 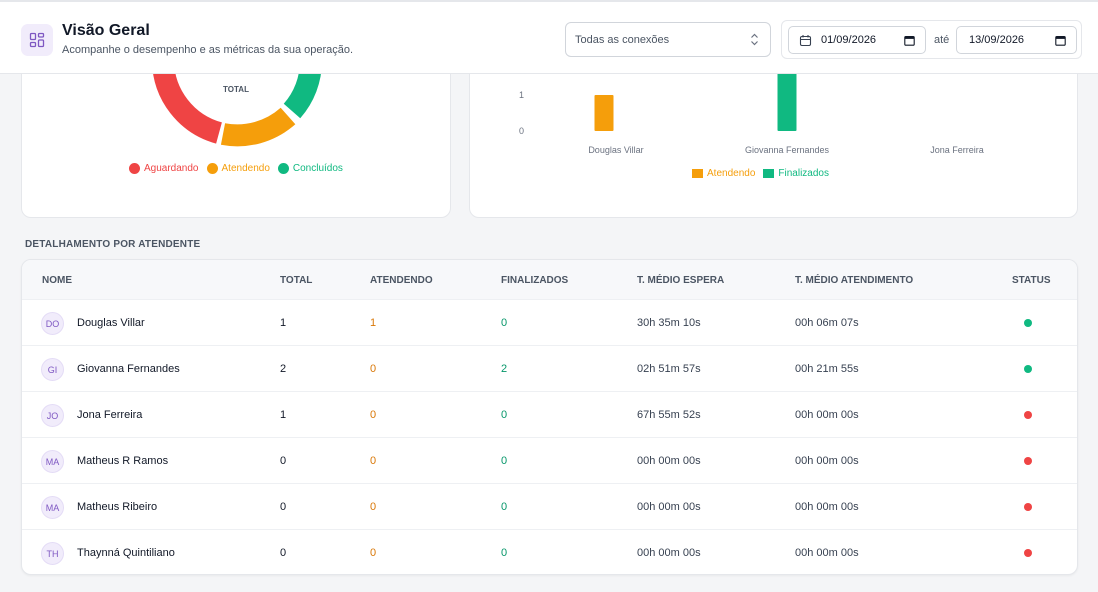 What do you see at coordinates (283, 369) in the screenshot?
I see `cell-total: 2` at bounding box center [283, 369].